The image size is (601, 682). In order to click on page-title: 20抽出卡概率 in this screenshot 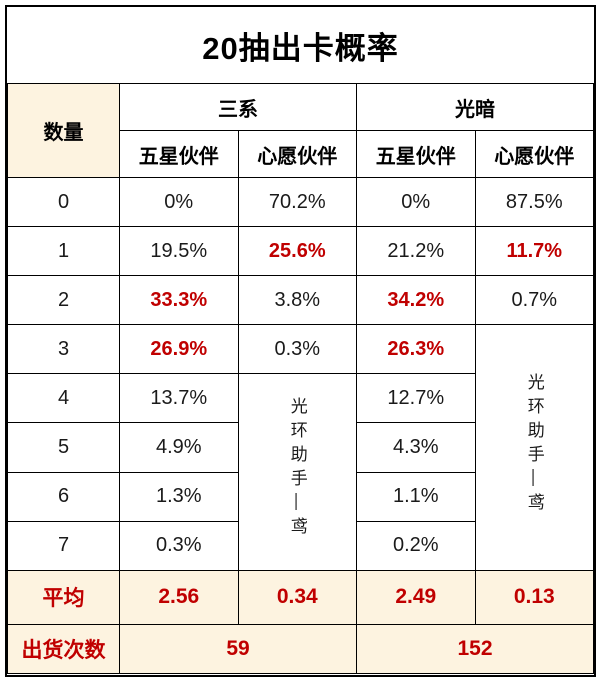, I will do `click(300, 48)`.